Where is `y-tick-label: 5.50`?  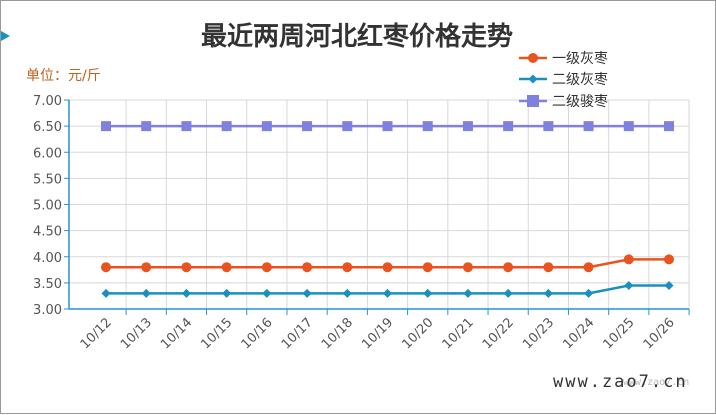 y-tick-label: 5.50 is located at coordinates (47, 179).